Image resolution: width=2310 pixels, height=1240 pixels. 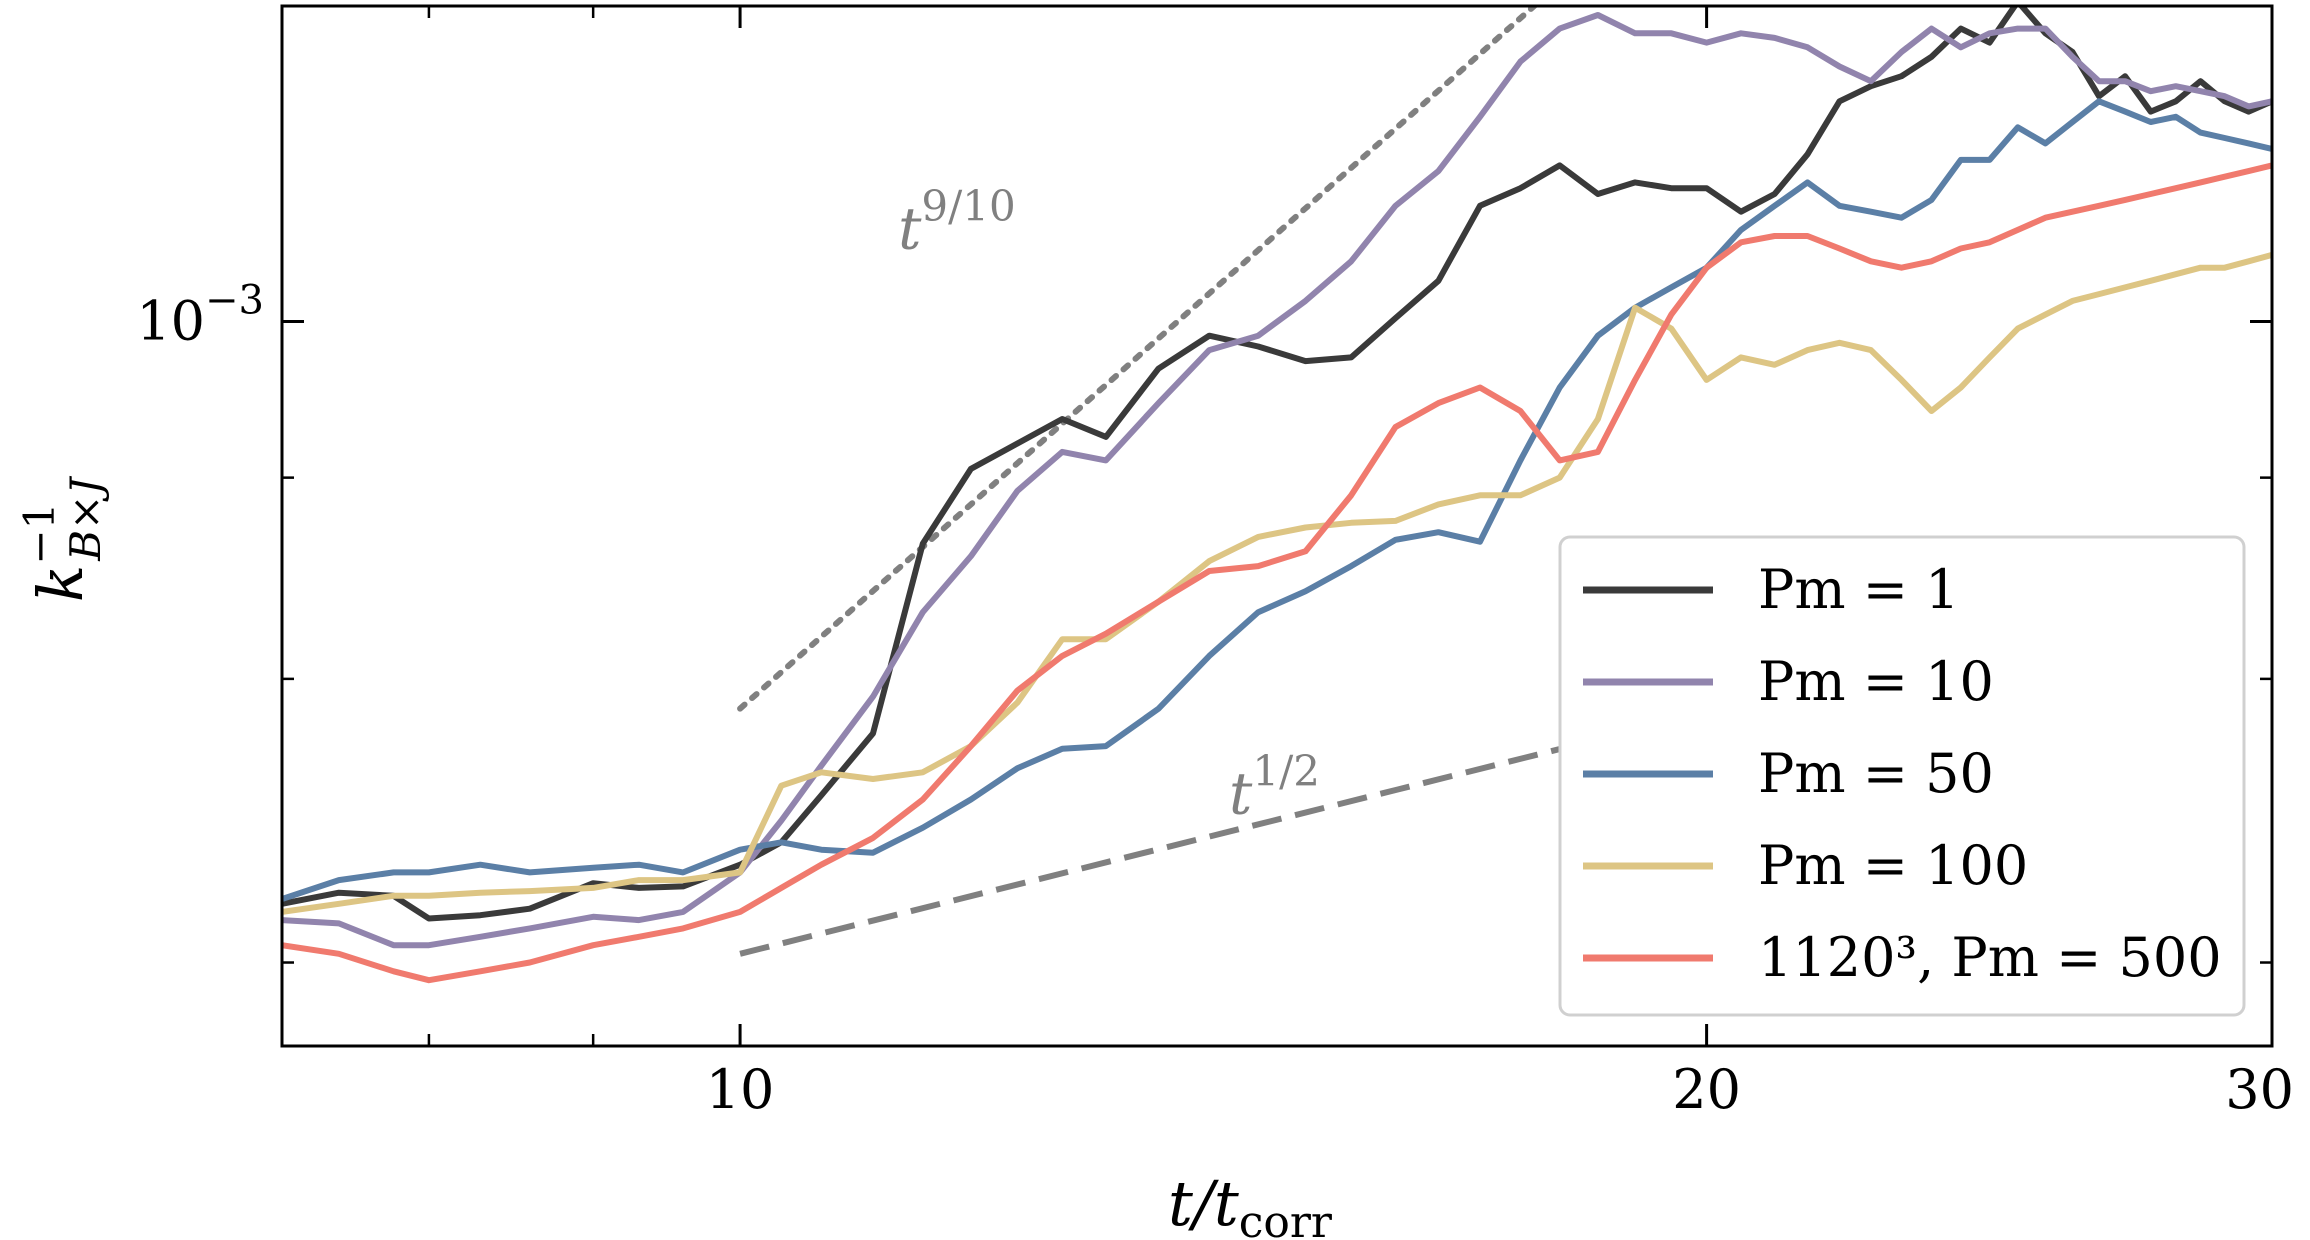 What do you see at coordinates (1274, 786) in the screenshot?
I see `guide-label-t-1-2: t1/2` at bounding box center [1274, 786].